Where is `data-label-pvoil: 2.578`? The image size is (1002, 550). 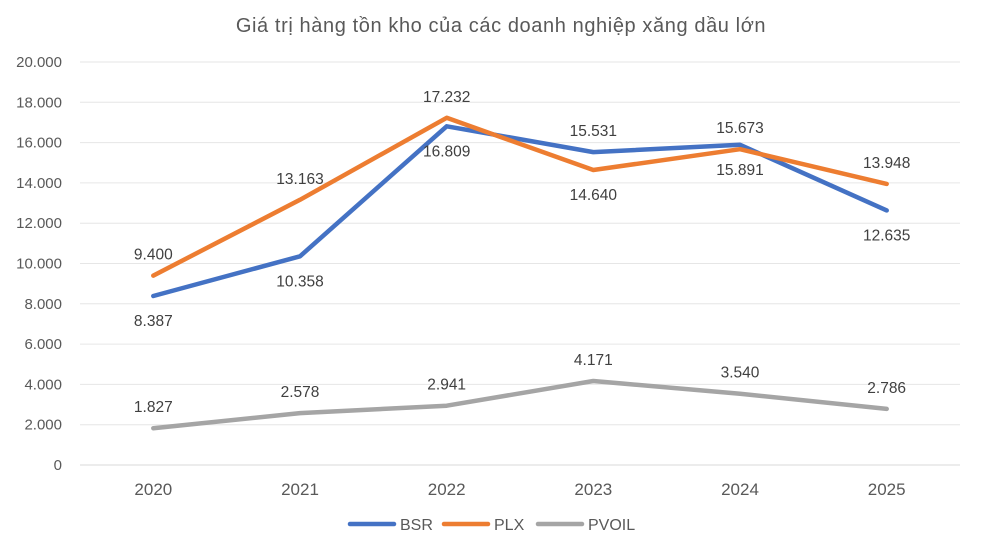
data-label-pvoil: 2.578 is located at coordinates (300, 392).